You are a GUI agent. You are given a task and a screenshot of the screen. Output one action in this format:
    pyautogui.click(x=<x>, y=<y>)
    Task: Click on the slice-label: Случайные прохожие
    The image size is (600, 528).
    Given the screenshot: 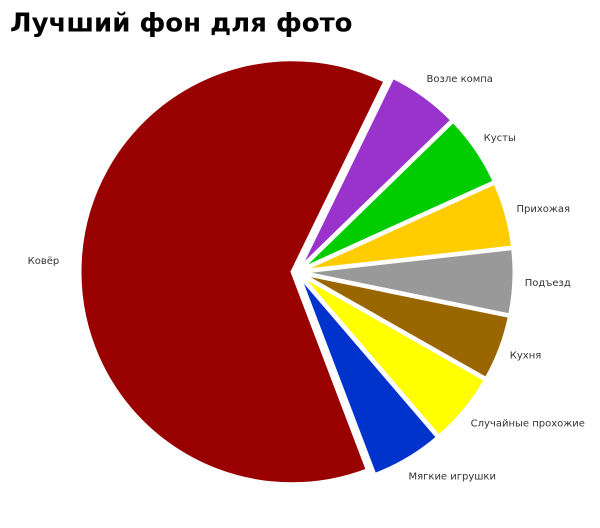 What is the action you would take?
    pyautogui.click(x=528, y=423)
    